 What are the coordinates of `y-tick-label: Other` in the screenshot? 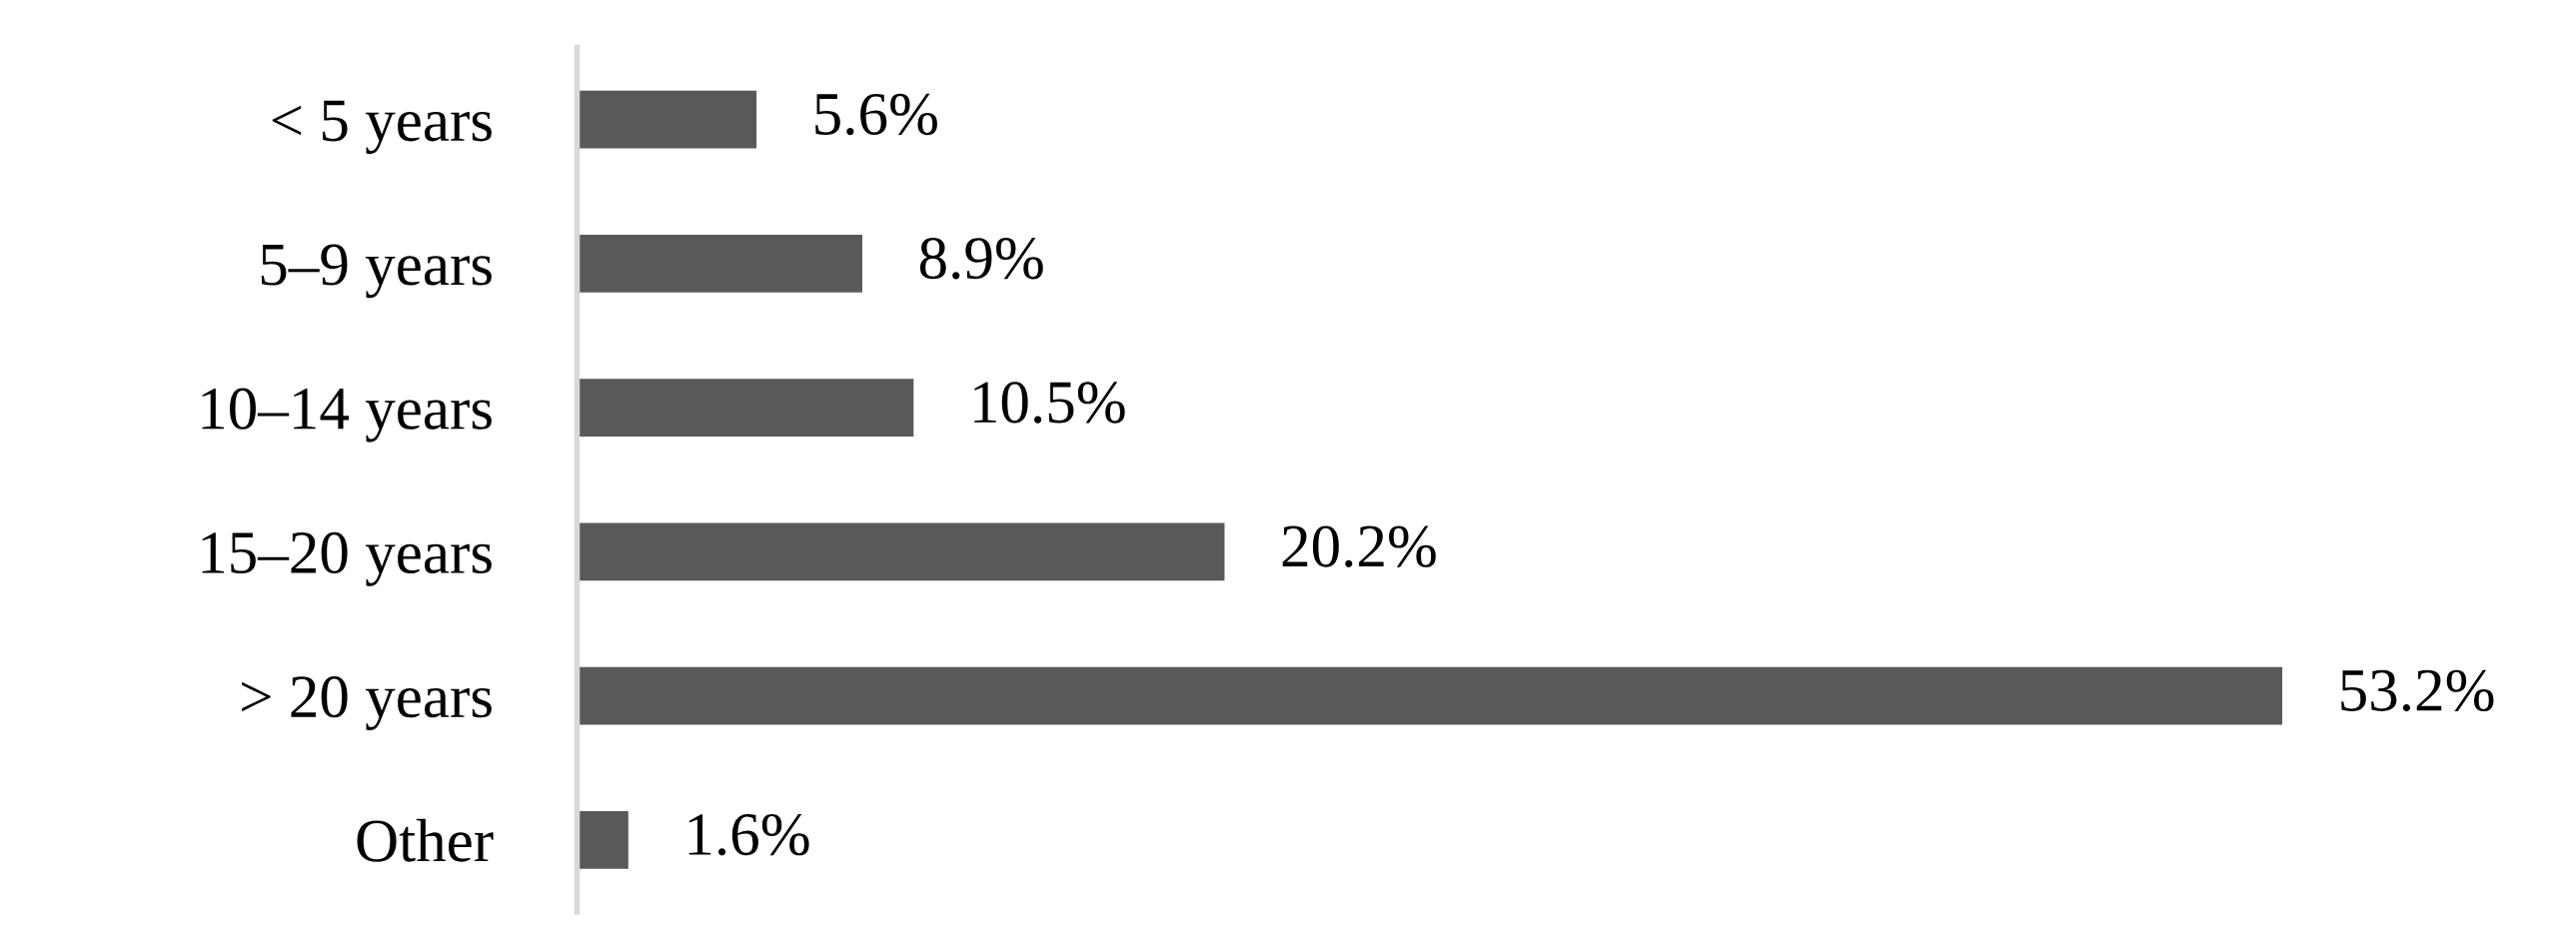 It's located at (425, 840).